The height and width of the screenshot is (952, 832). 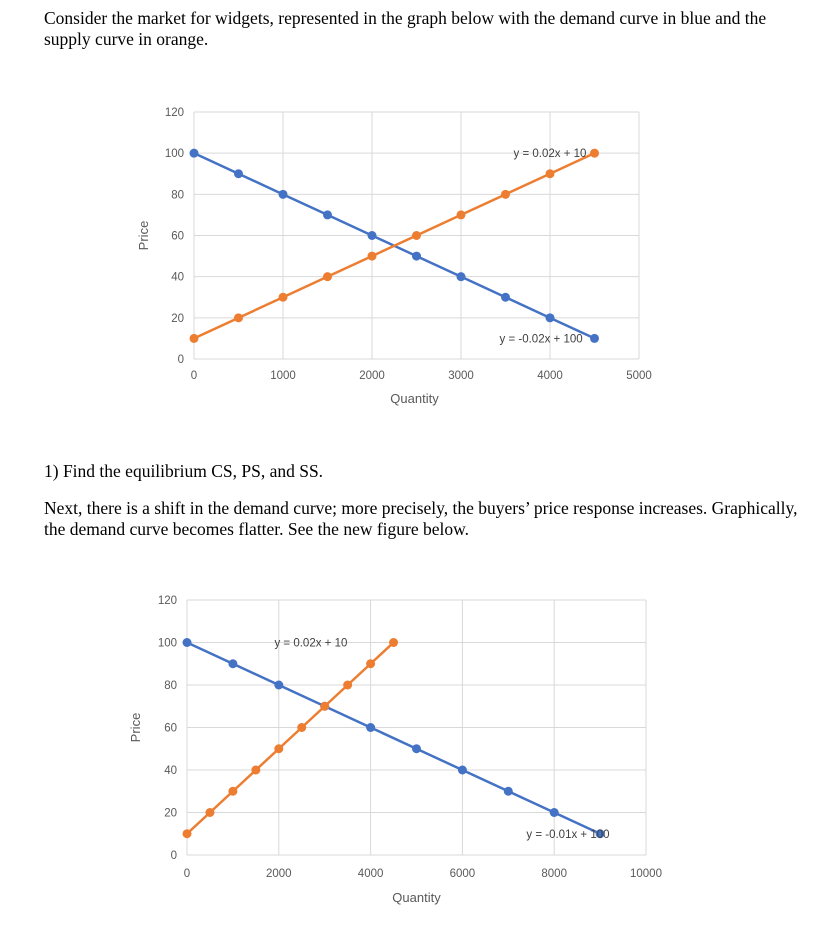 What do you see at coordinates (646, 874) in the screenshot?
I see `x-tick-label: 10000` at bounding box center [646, 874].